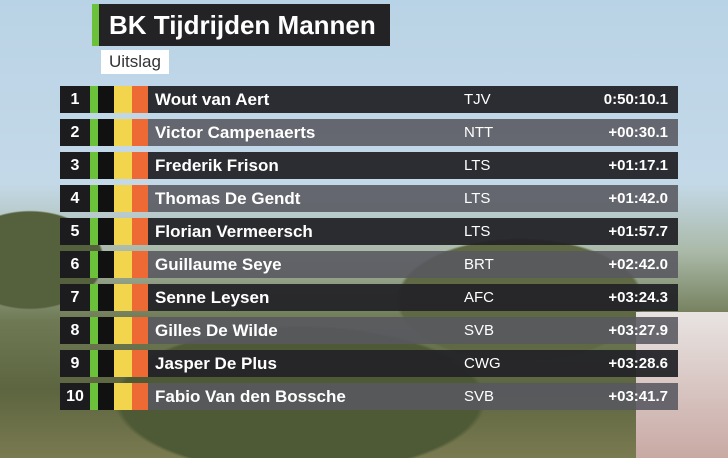 The height and width of the screenshot is (458, 728). Describe the element at coordinates (369, 396) in the screenshot. I see `result-row: 10 Fabio Van den Bossche SVB +03:41.7` at that location.